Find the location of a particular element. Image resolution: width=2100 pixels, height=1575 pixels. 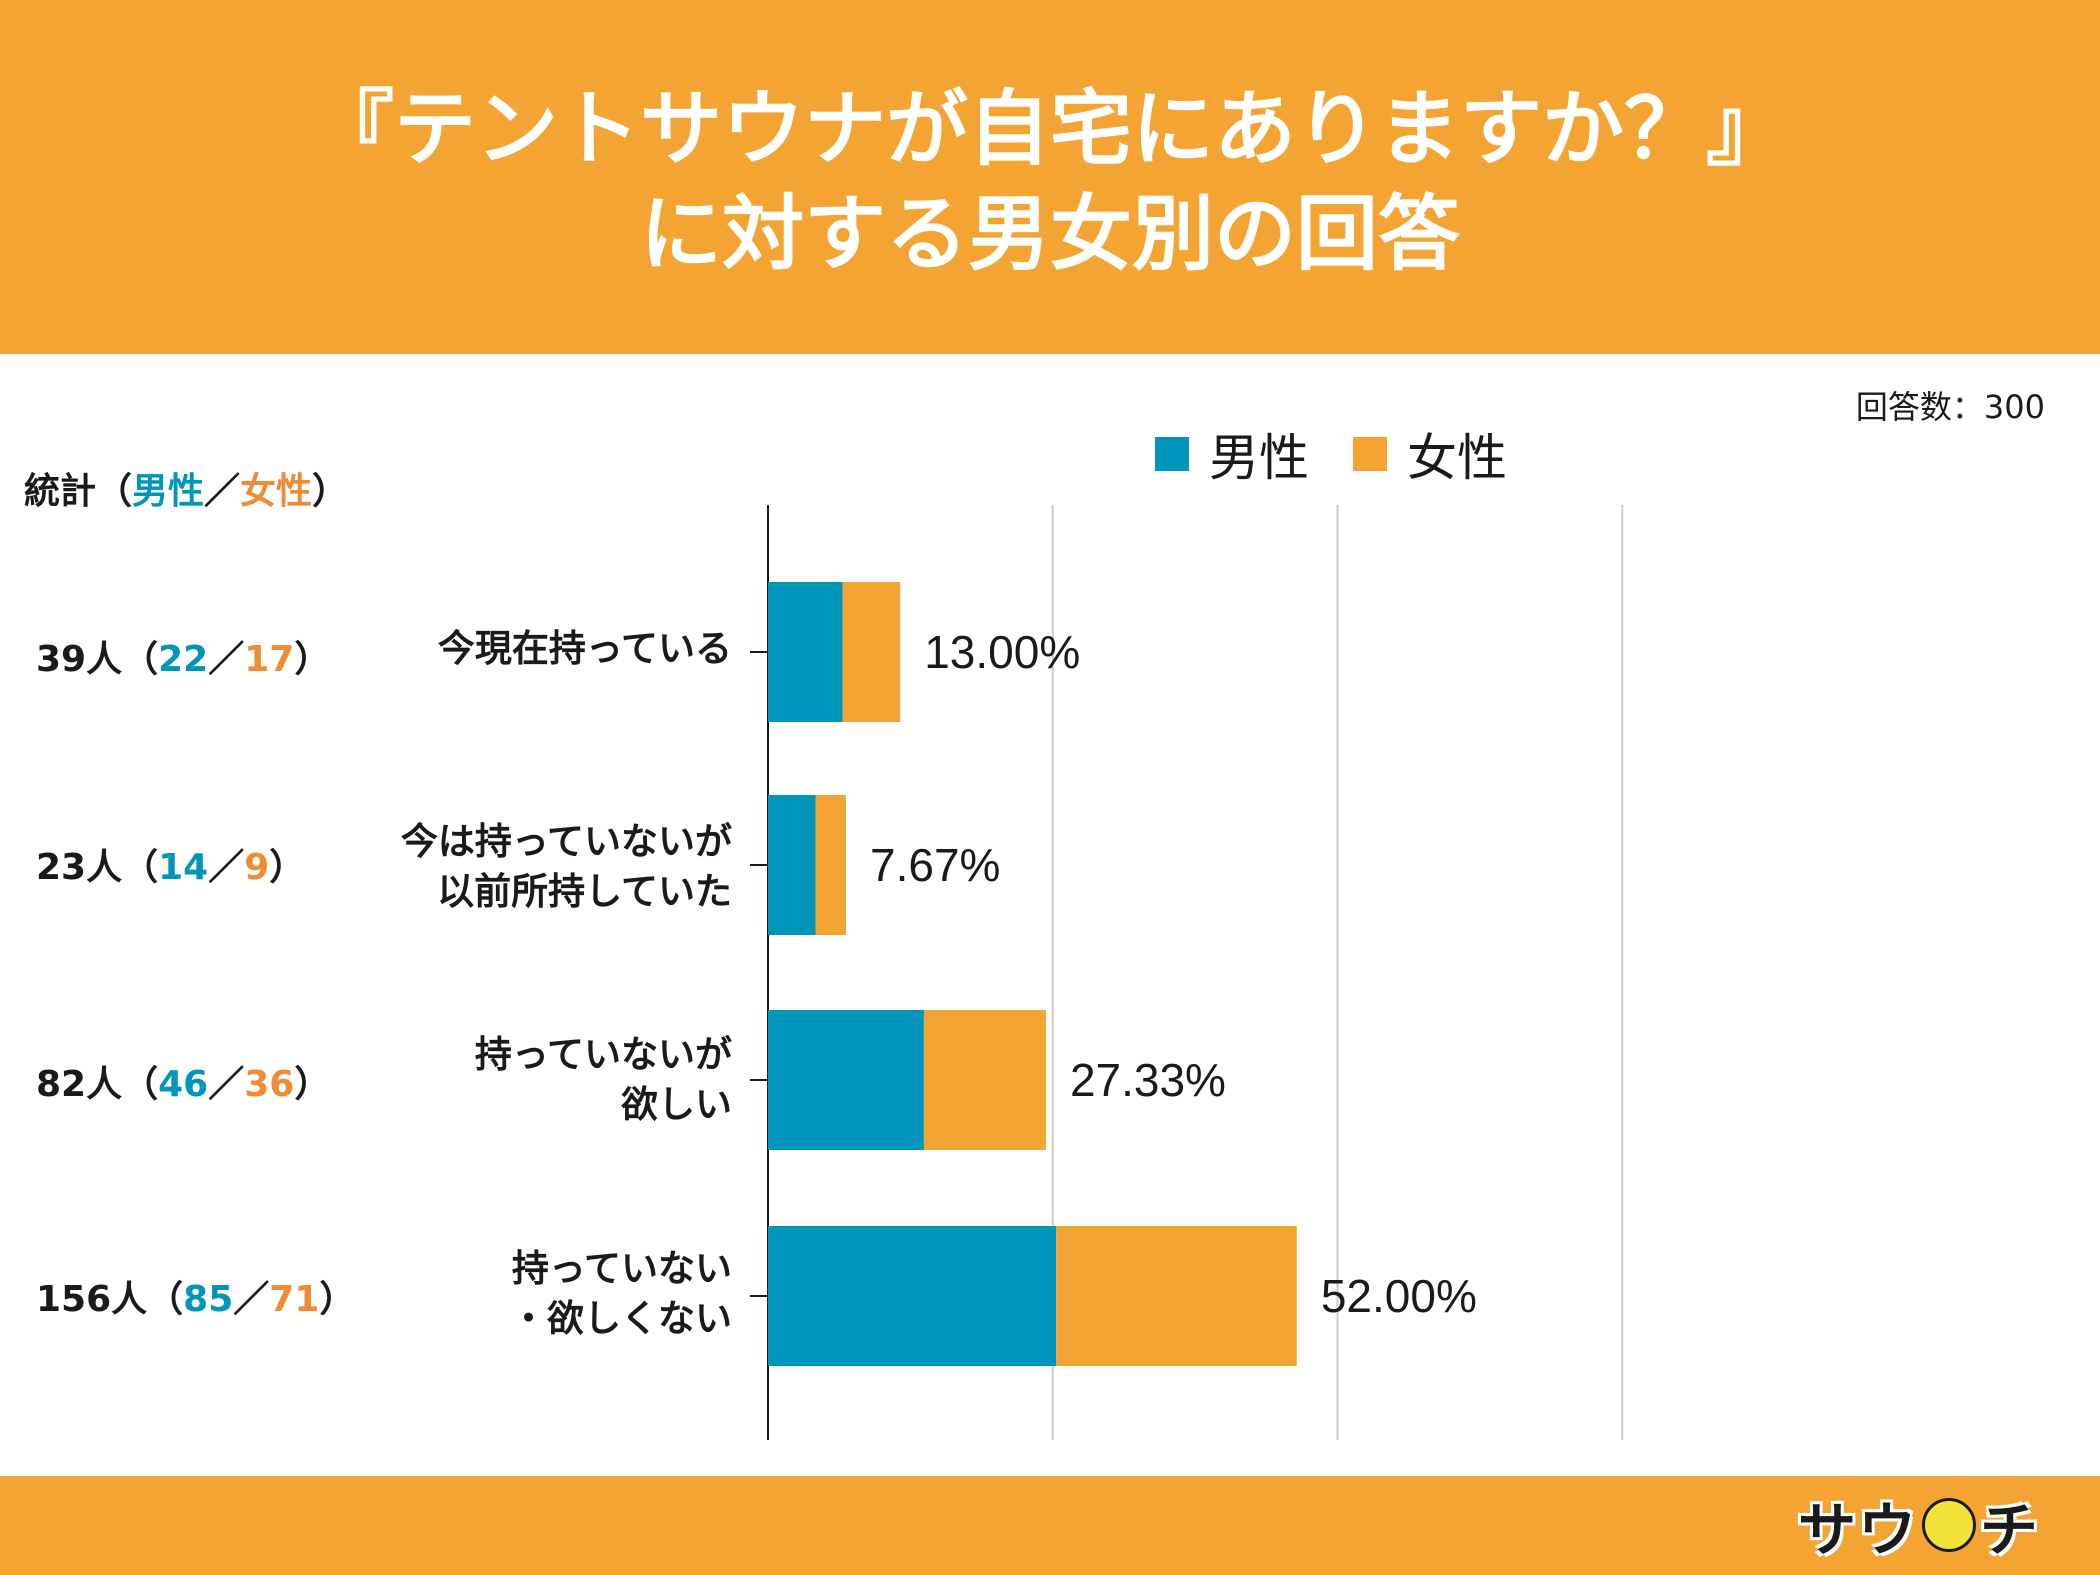

category-label: 今は持っていないが 以前所持していた is located at coordinates (566, 867).